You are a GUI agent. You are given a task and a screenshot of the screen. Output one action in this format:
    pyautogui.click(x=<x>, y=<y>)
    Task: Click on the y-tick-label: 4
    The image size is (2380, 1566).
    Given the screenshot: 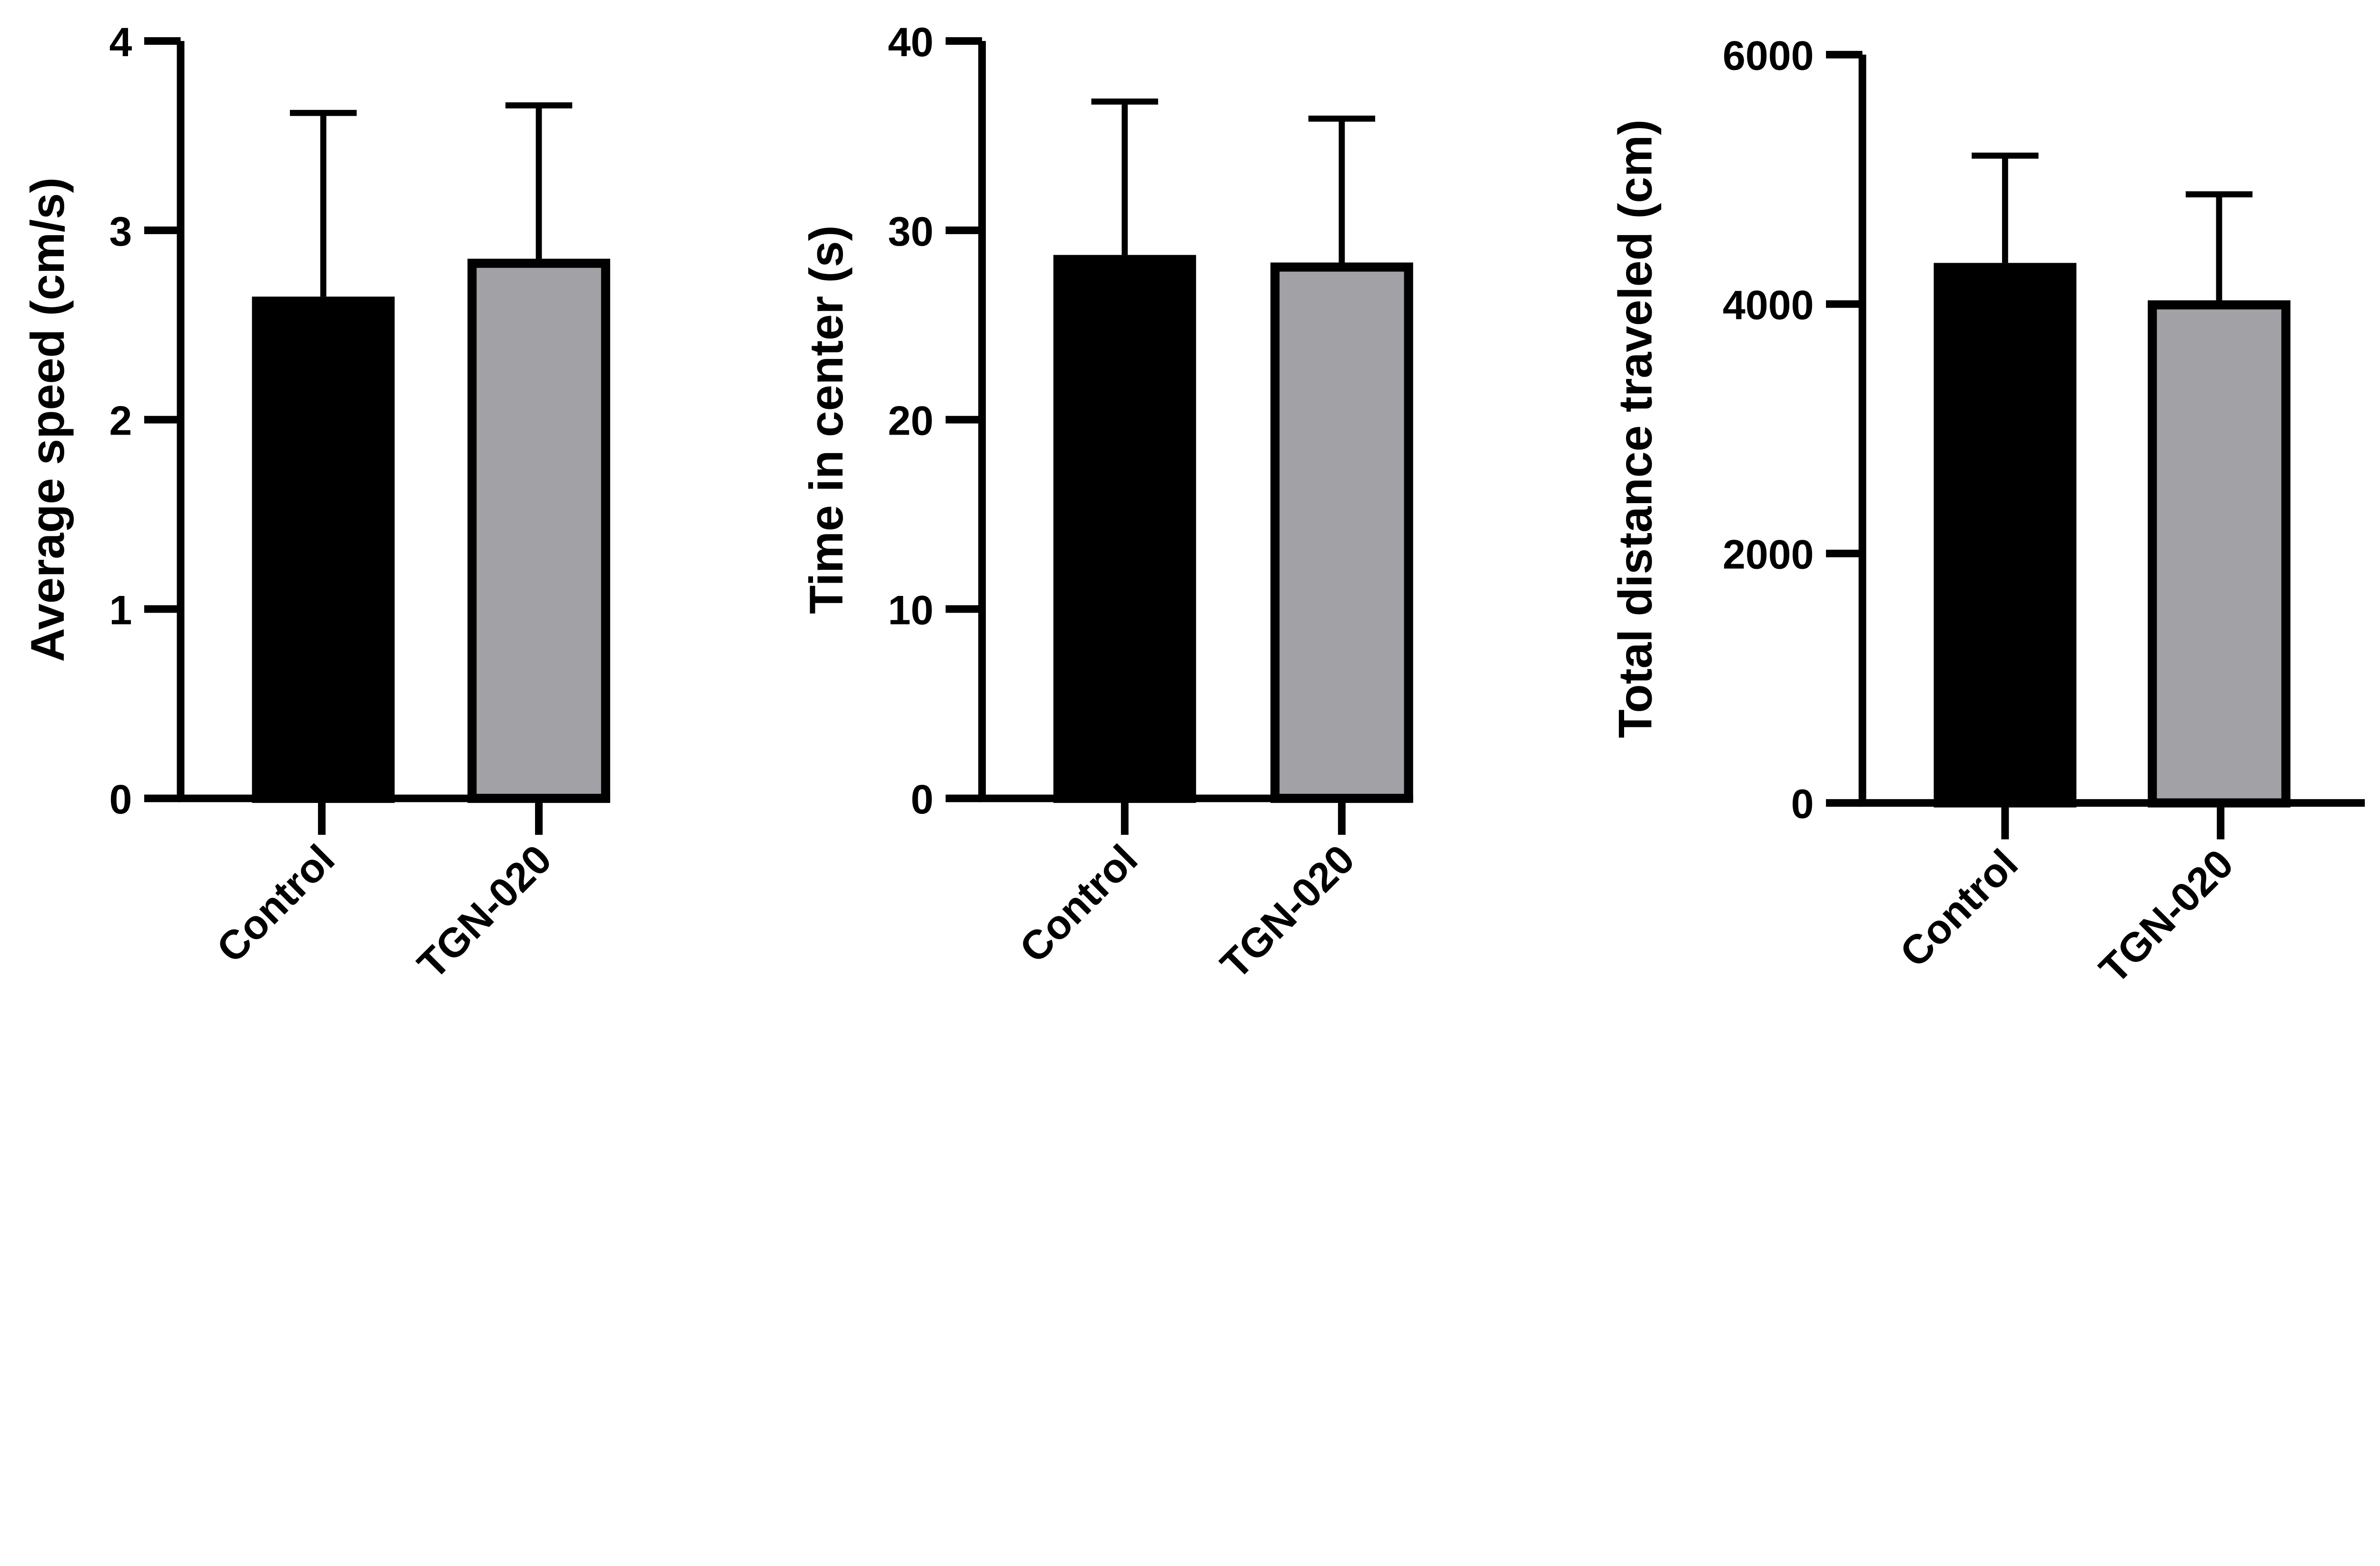 What is the action you would take?
    pyautogui.click(x=120, y=43)
    